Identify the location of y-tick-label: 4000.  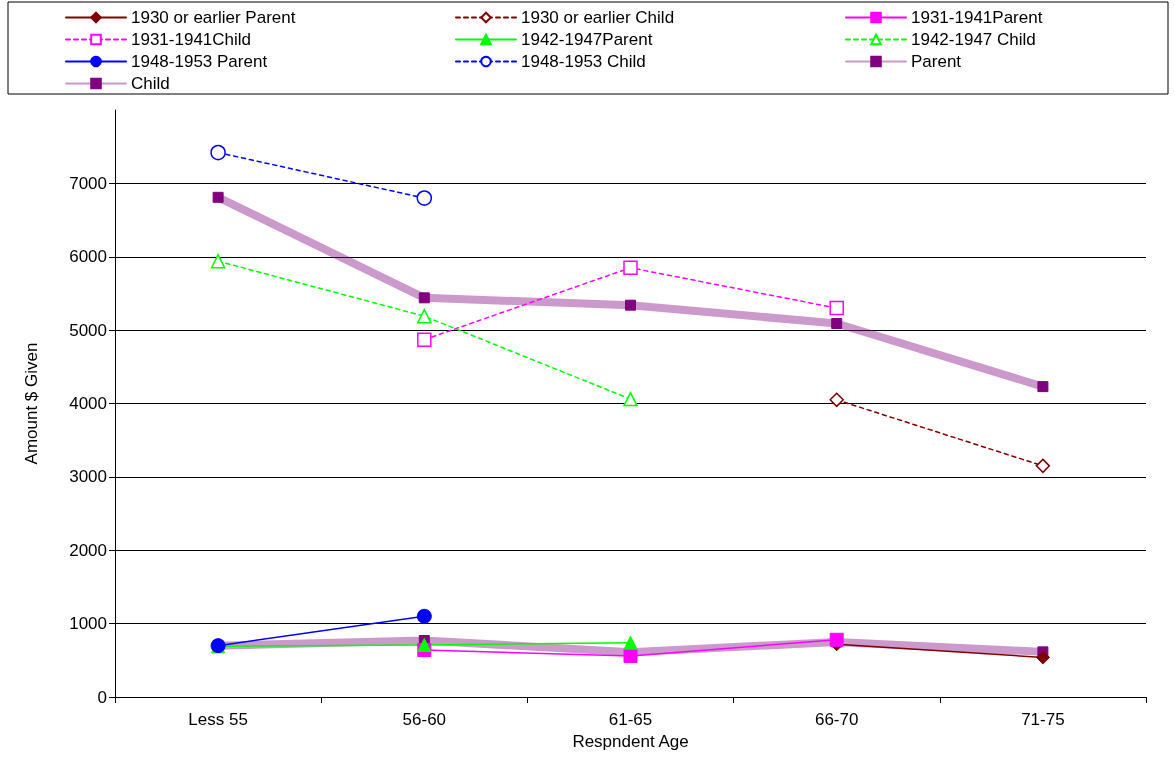
(88, 403).